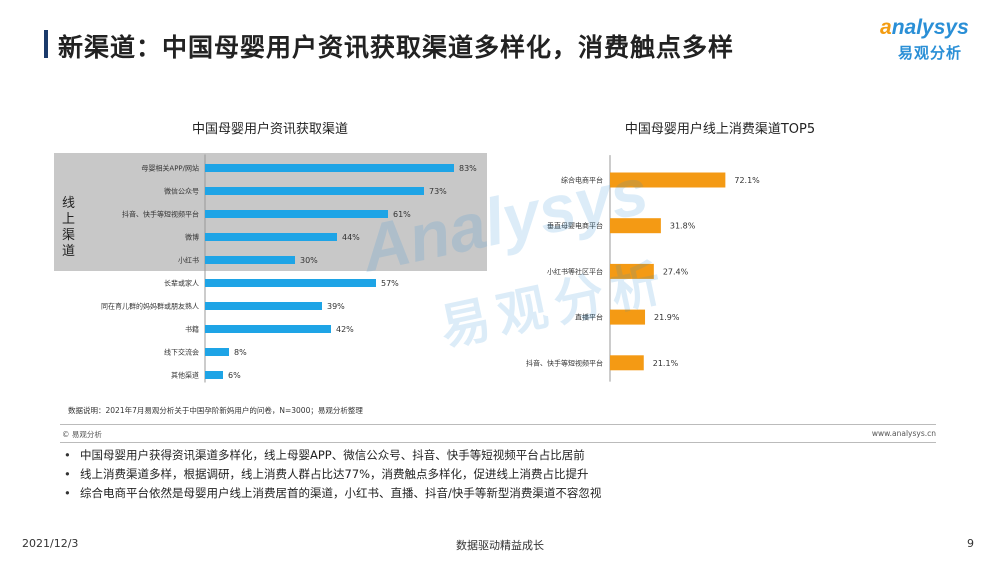 Image resolution: width=1000 pixels, height=563 pixels. Describe the element at coordinates (160, 214) in the screenshot. I see `left-category-label: 抖音、快手等短视频平台` at that location.